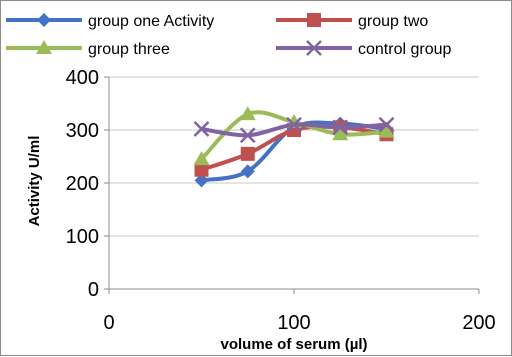 Image resolution: width=512 pixels, height=357 pixels. Describe the element at coordinates (82, 184) in the screenshot. I see `y-tick-label: 200` at that location.